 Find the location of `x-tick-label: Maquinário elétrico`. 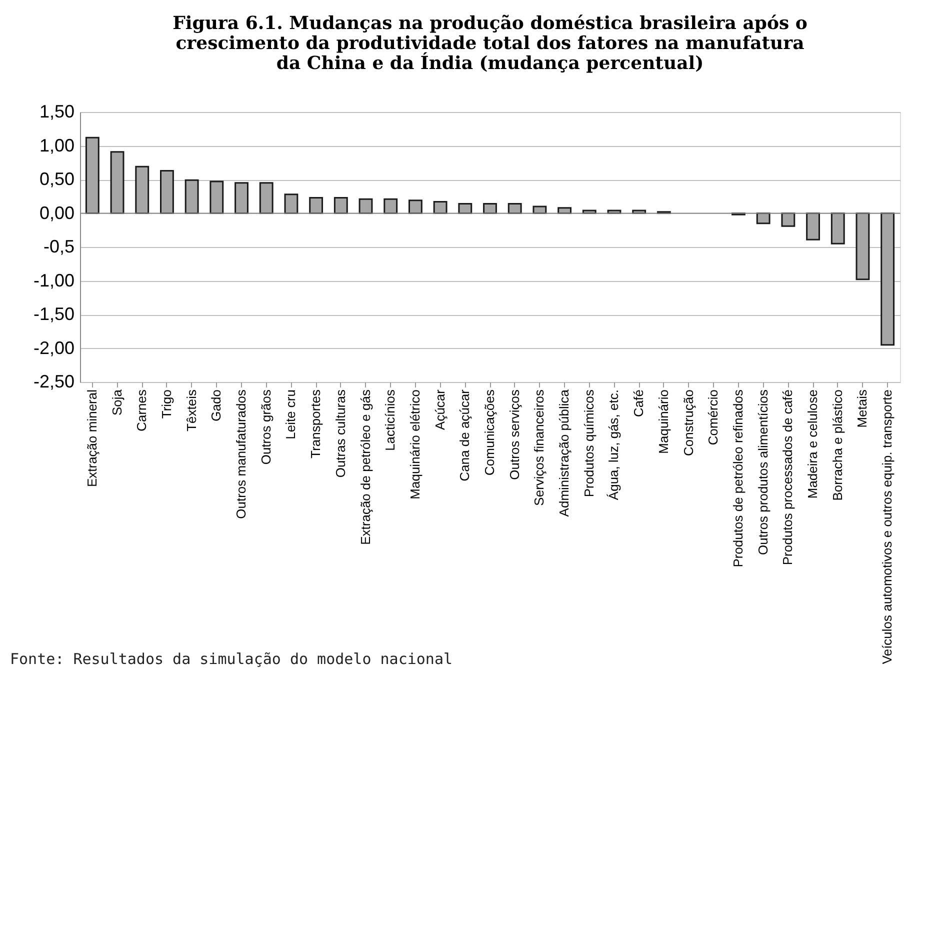

x-tick-label: Maquinário elétrico is located at coordinates (414, 445).